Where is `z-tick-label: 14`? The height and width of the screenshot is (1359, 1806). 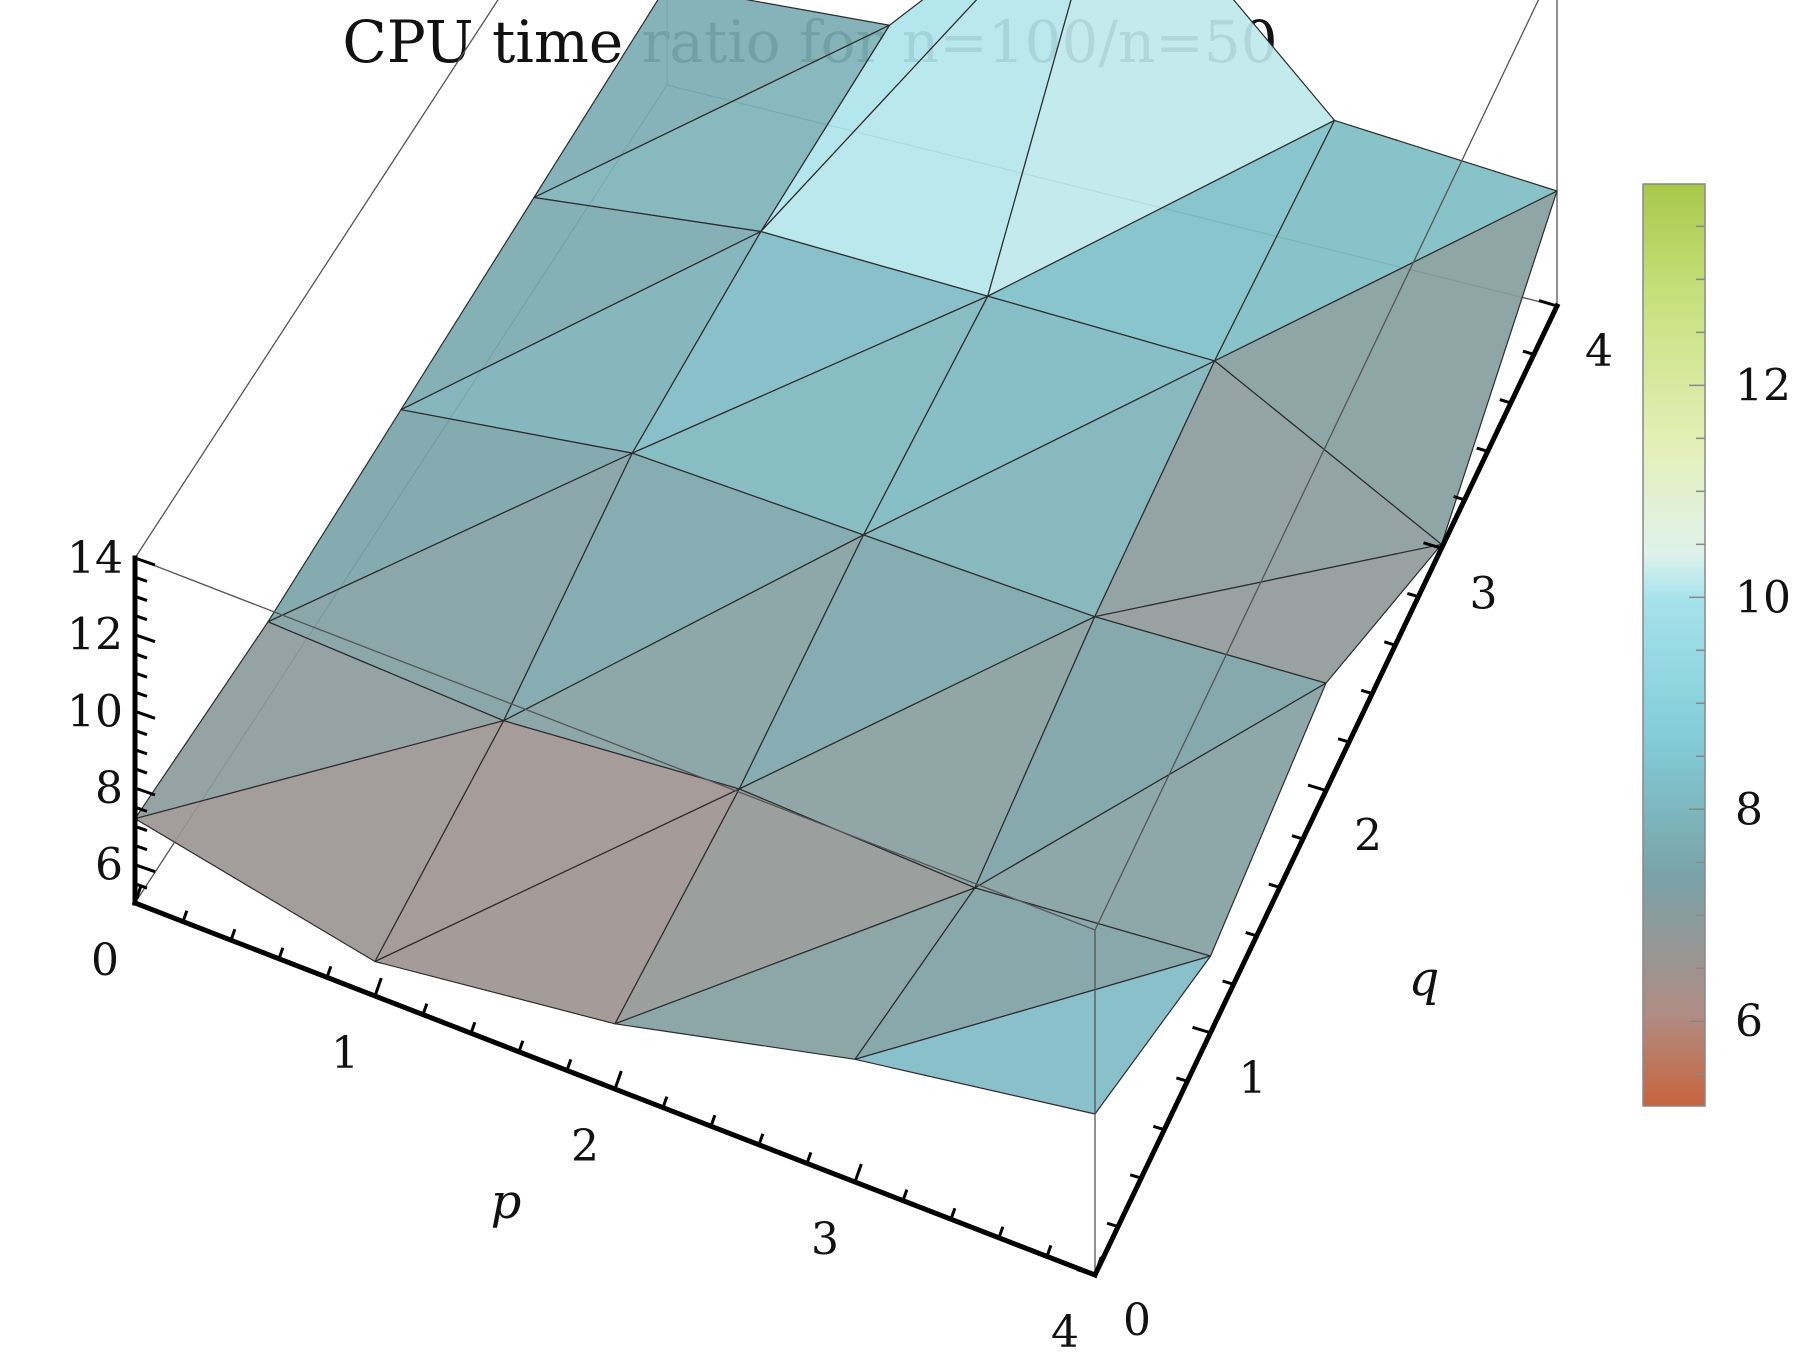 z-tick-label: 14 is located at coordinates (95, 558).